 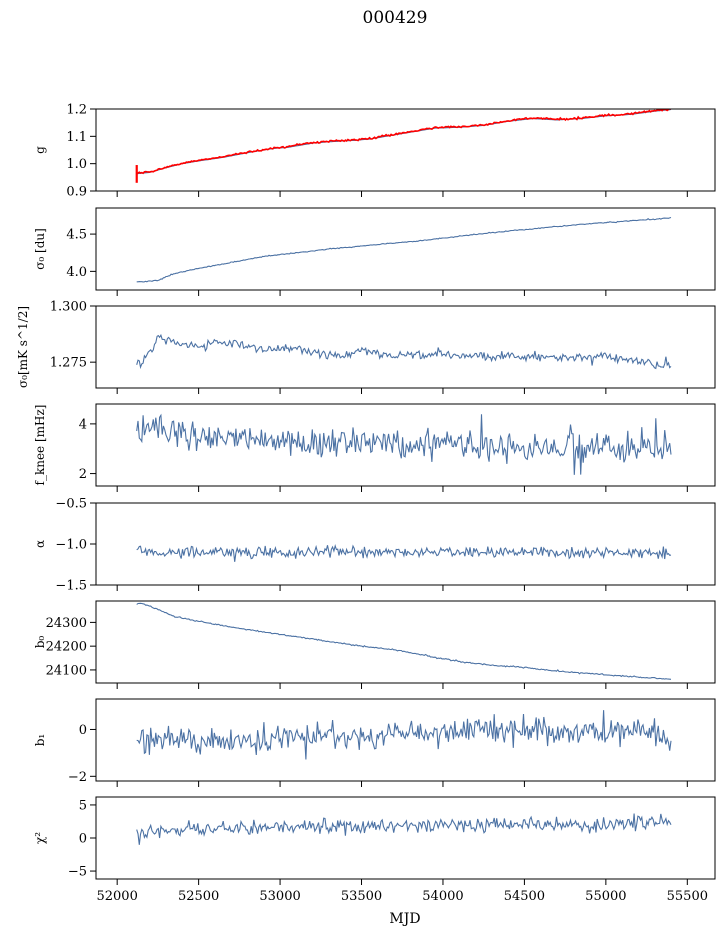 I want to click on y-tick-label: −0.5, so click(x=71, y=504).